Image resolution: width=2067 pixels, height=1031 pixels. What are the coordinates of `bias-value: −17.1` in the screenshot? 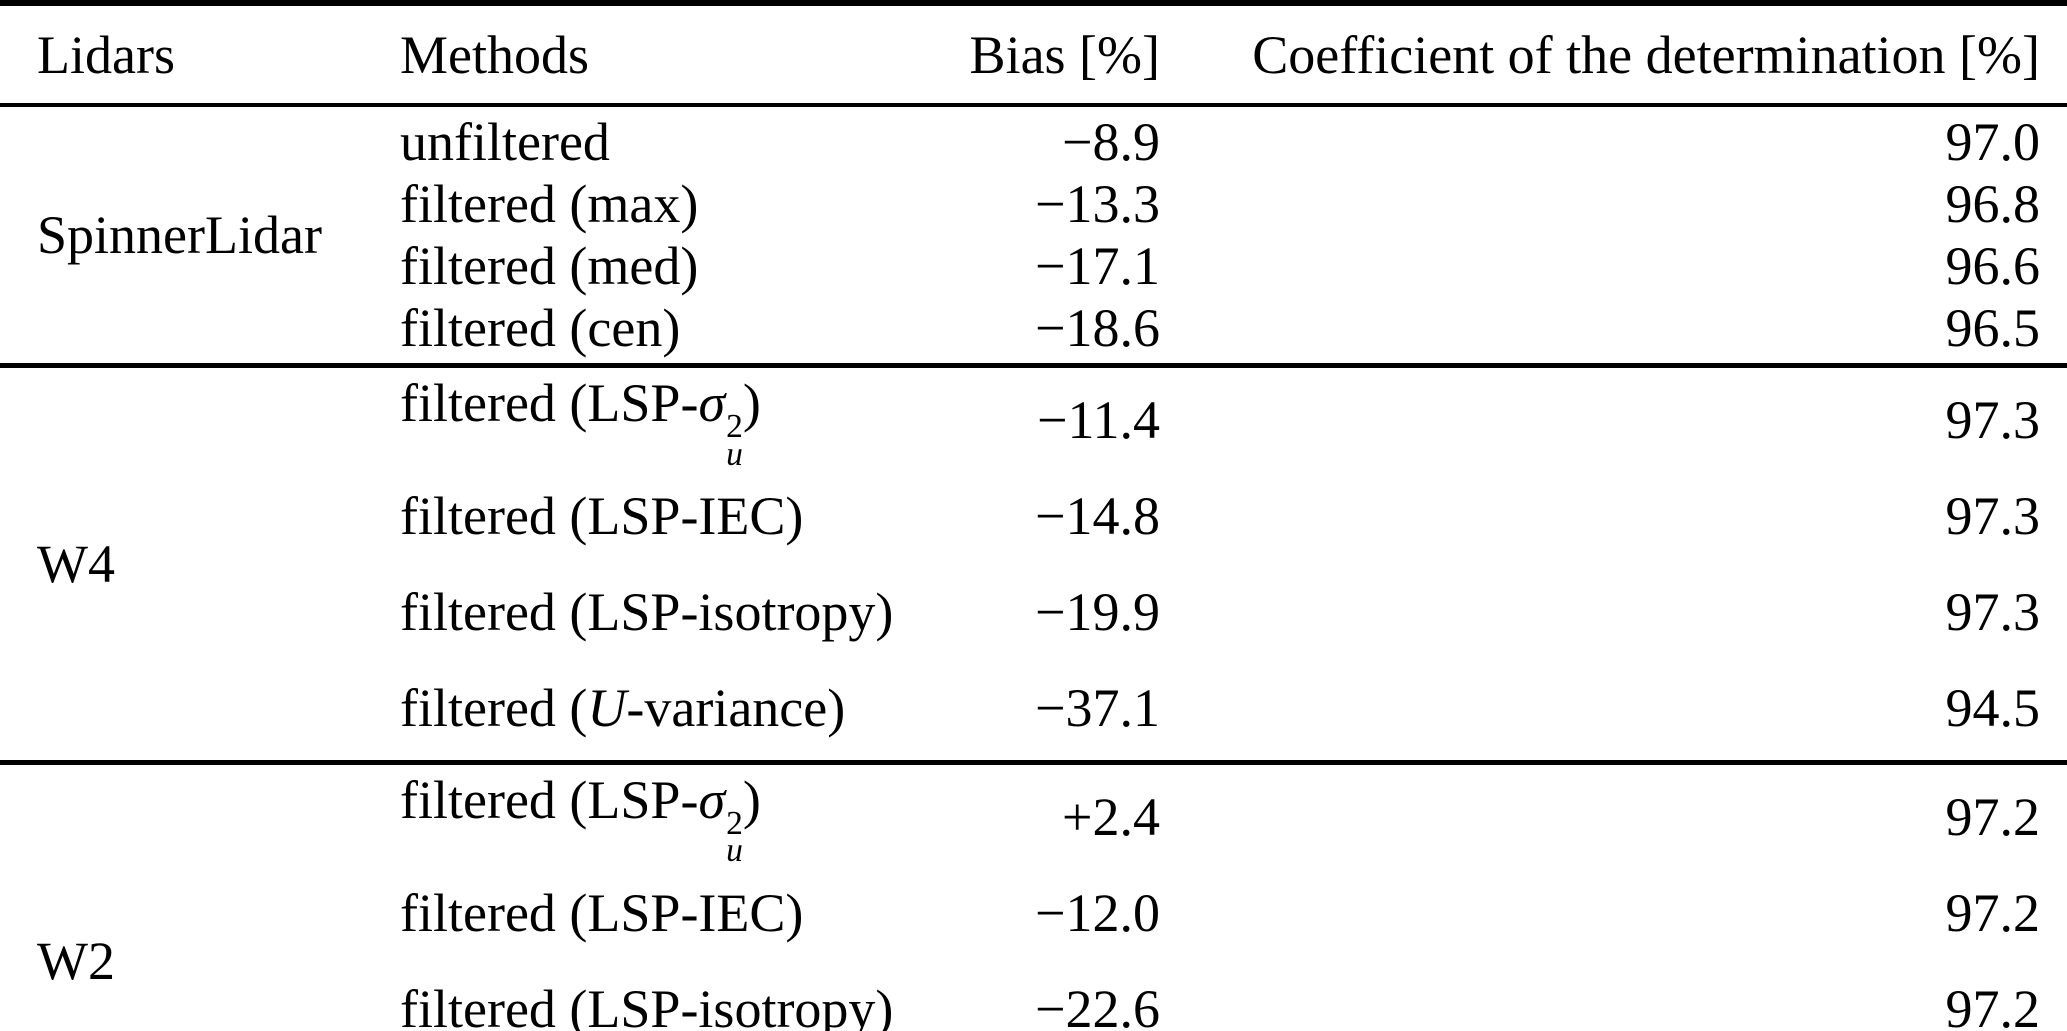 It's located at (1097, 266).